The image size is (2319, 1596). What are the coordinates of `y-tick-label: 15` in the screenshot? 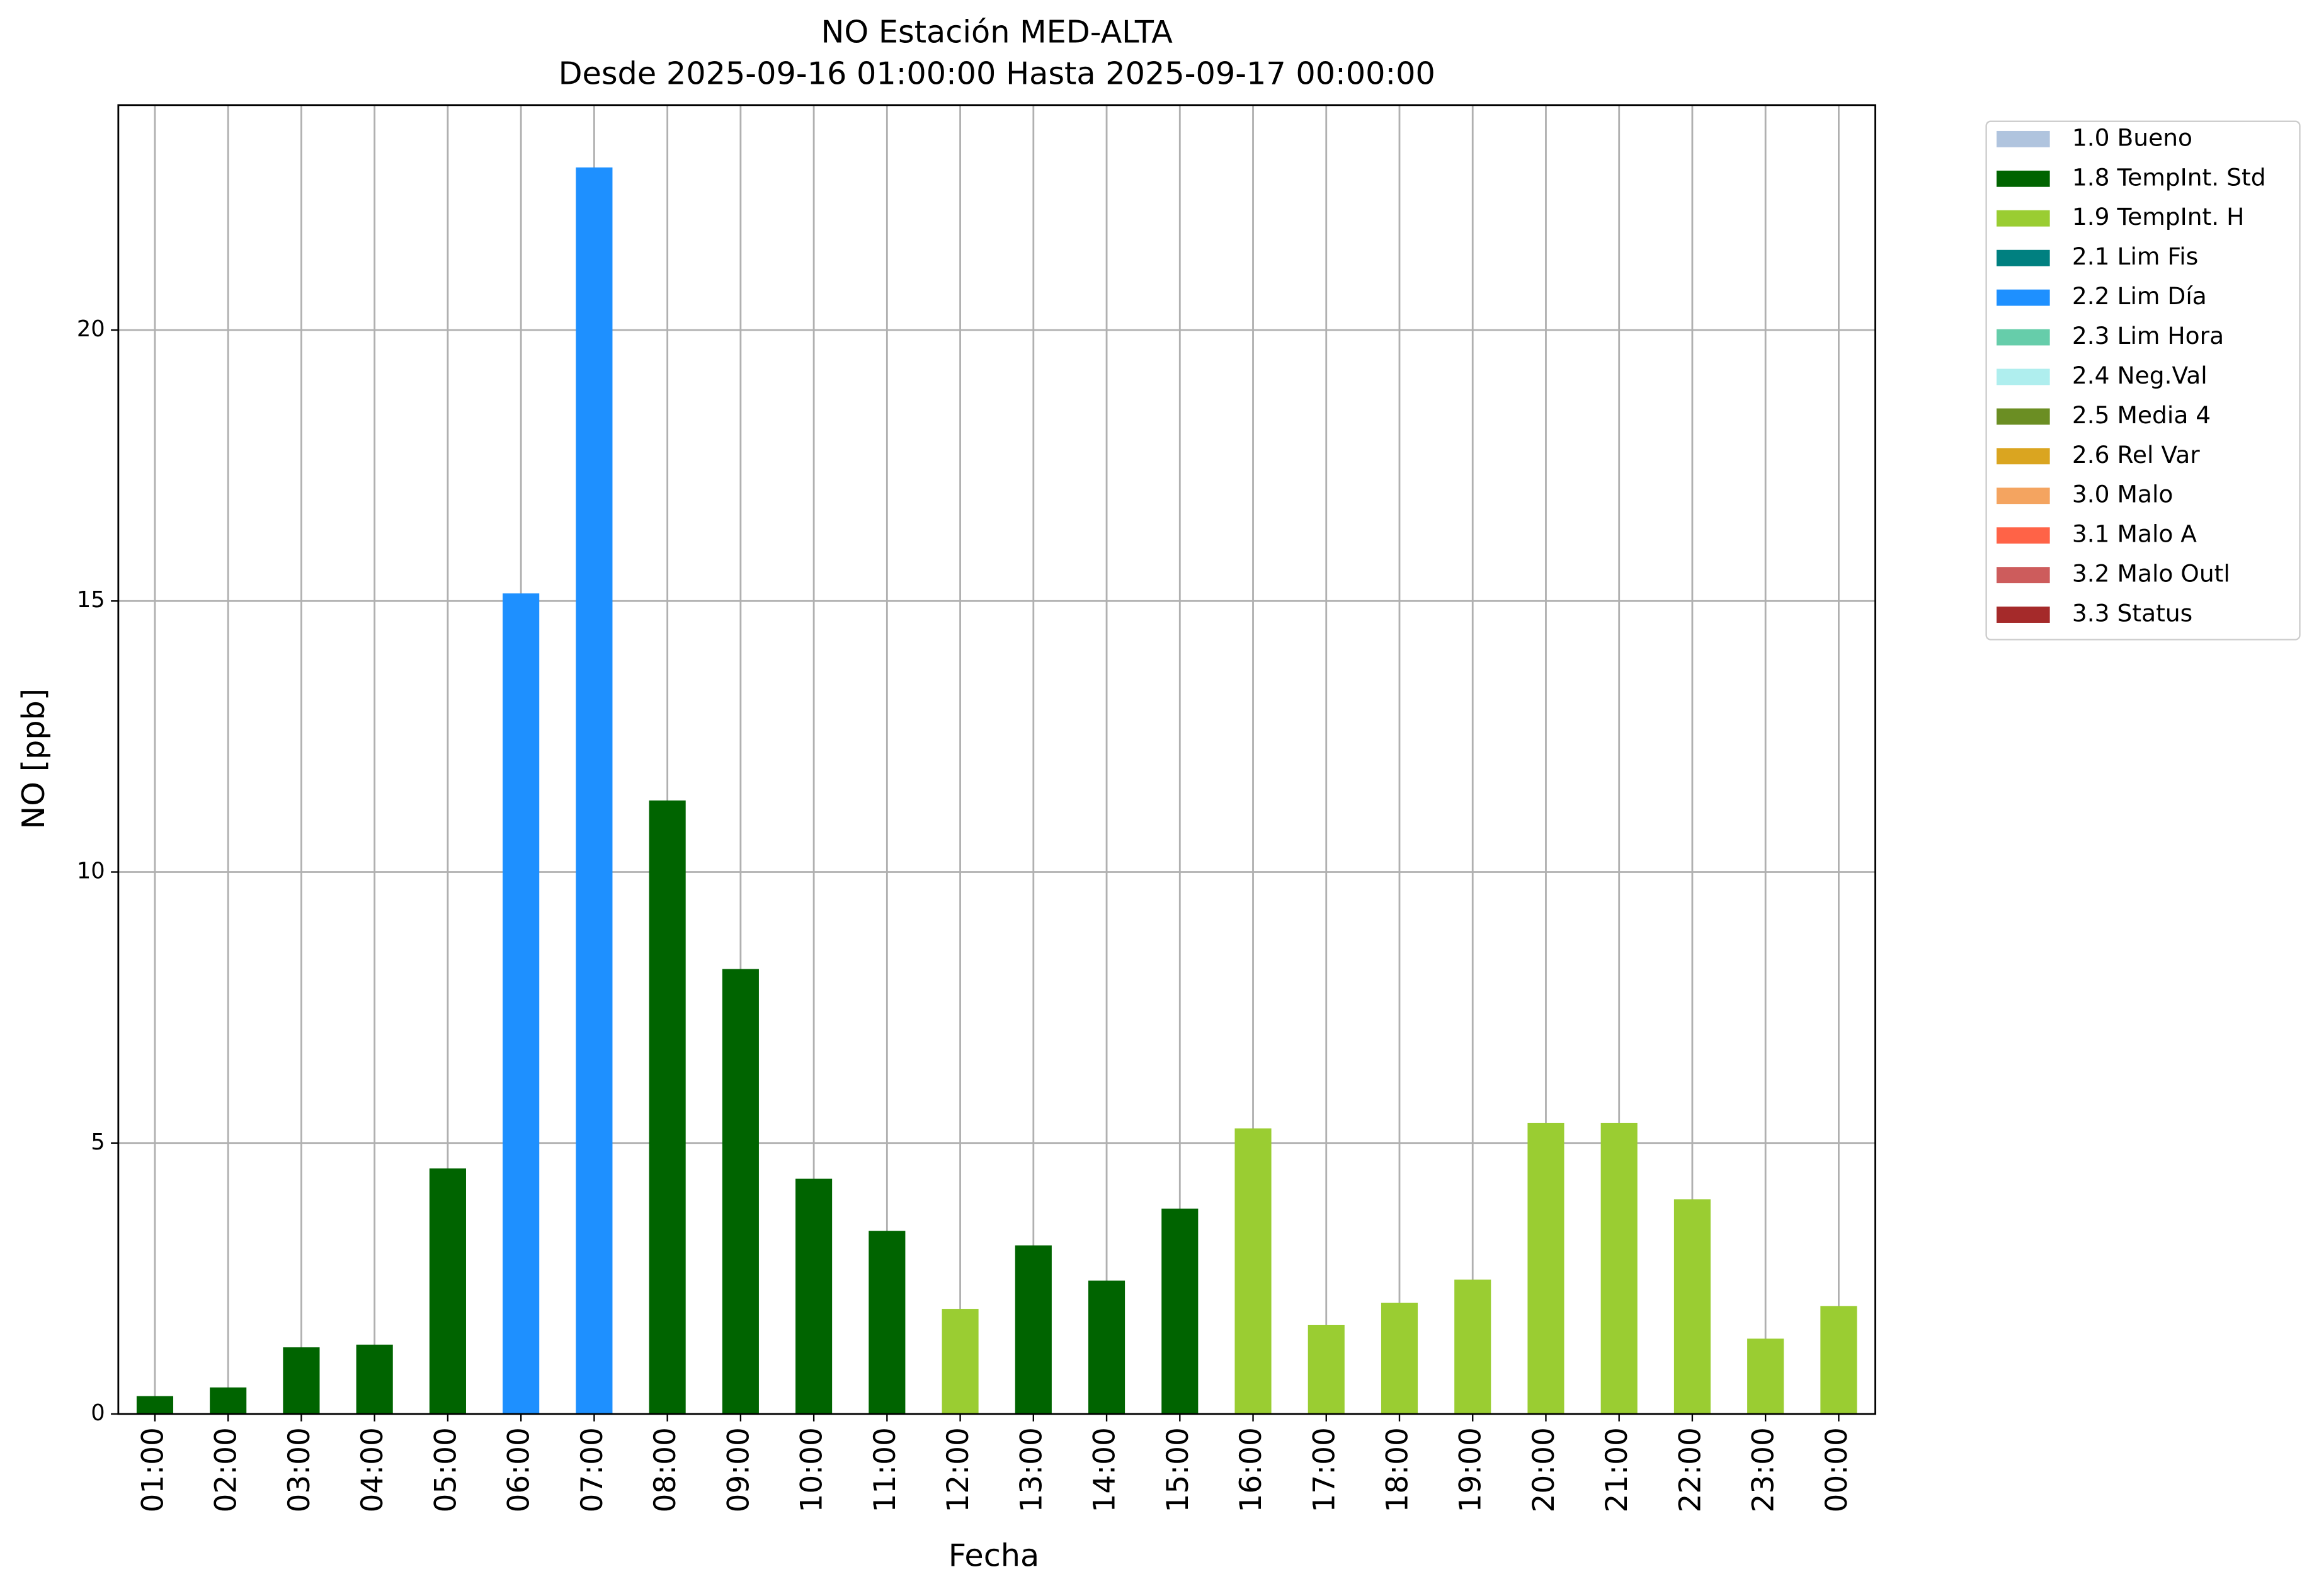 It's located at (91, 600).